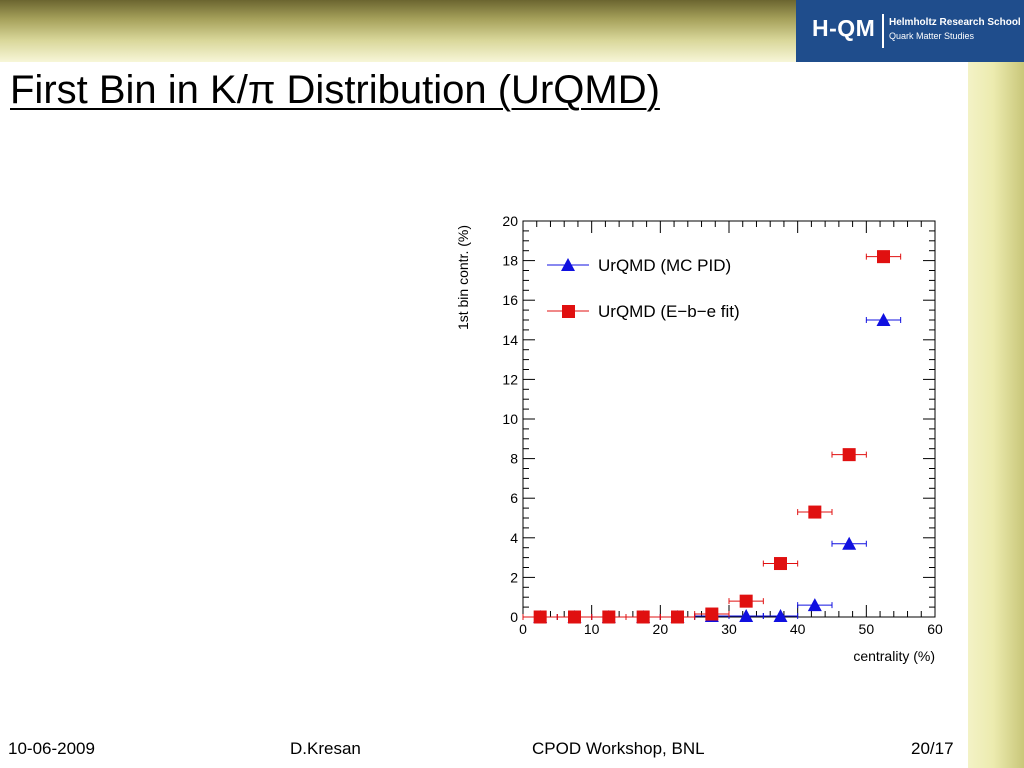  I want to click on logo-separator, so click(883, 31).